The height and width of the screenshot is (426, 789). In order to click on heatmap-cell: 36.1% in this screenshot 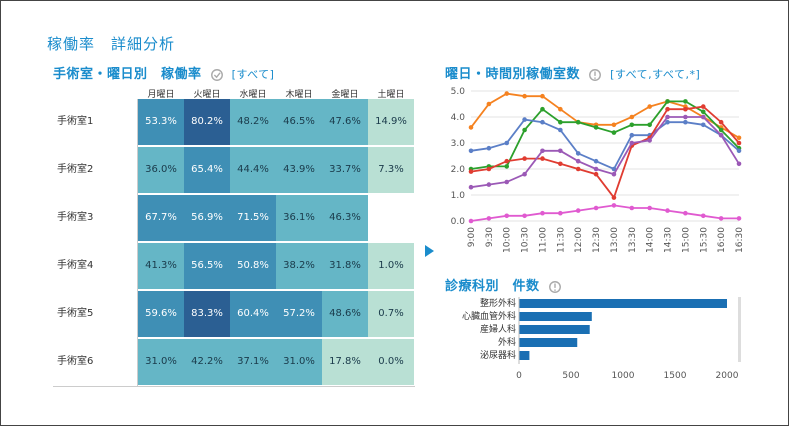, I will do `click(299, 218)`.